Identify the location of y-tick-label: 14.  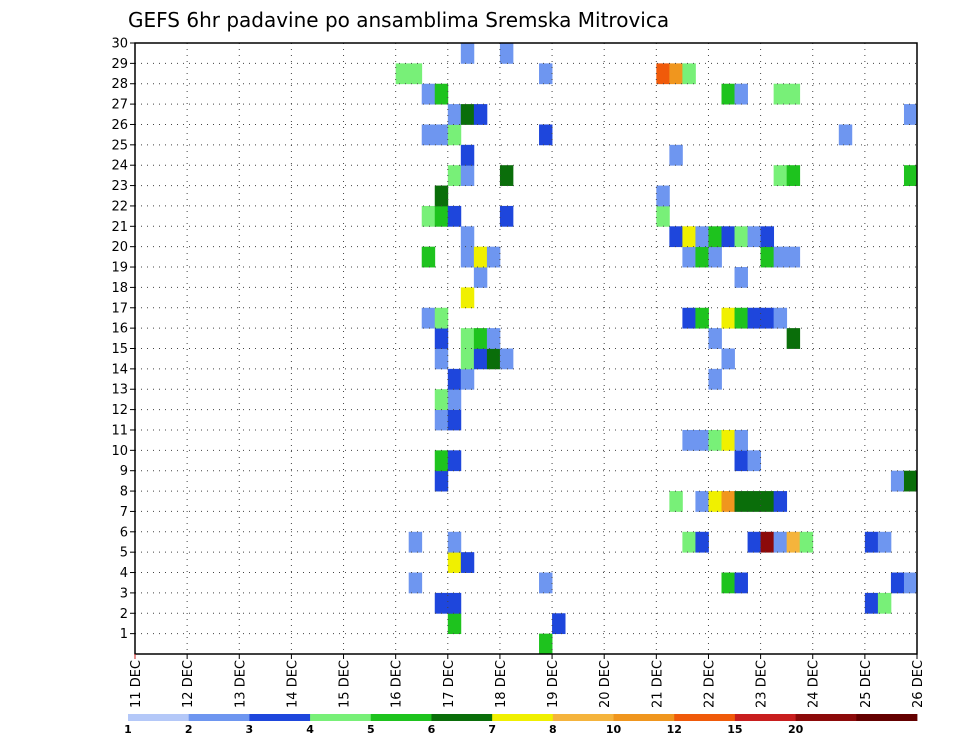
(119, 369).